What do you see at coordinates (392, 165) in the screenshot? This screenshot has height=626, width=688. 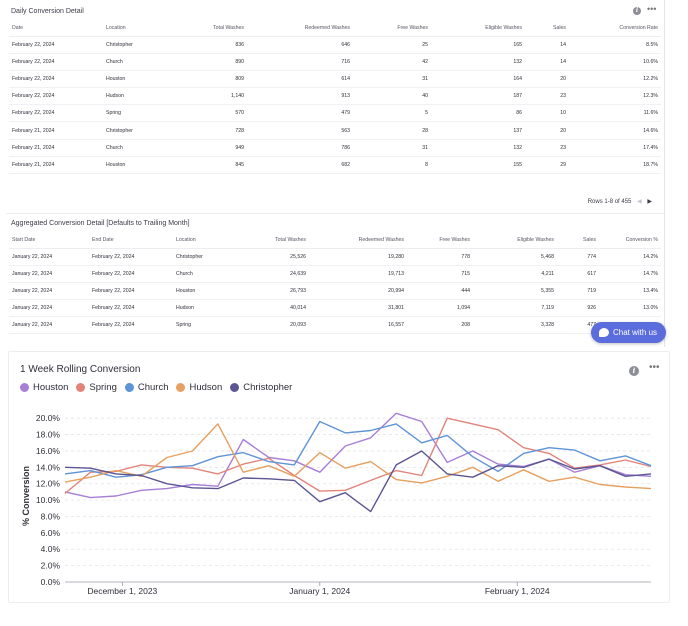 I see `table-cell: 8` at bounding box center [392, 165].